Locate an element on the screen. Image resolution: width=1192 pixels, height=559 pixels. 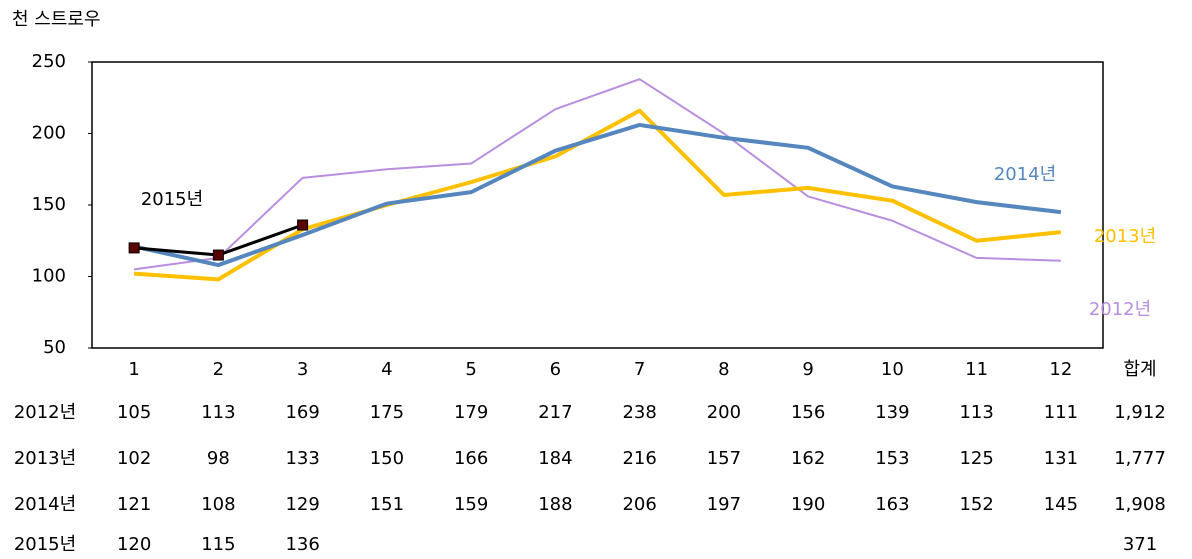
table-cell: 105 is located at coordinates (134, 412).